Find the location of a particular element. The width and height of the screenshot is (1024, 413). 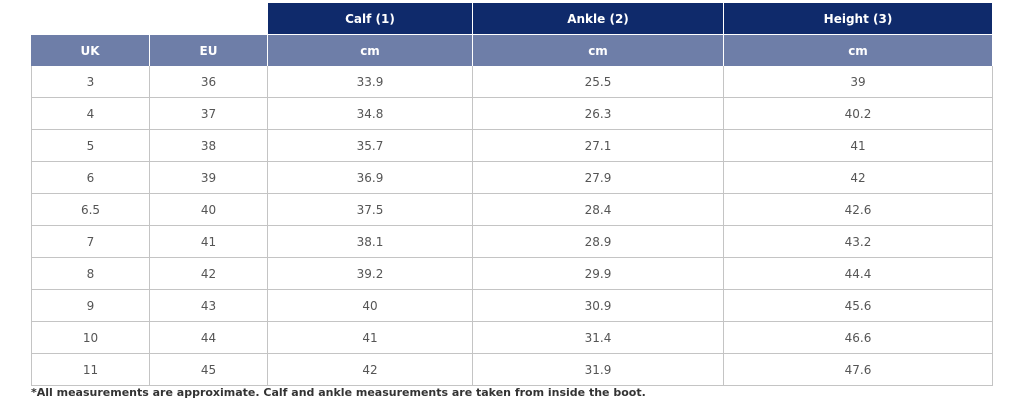

table-cell: 31.9 is located at coordinates (598, 370).